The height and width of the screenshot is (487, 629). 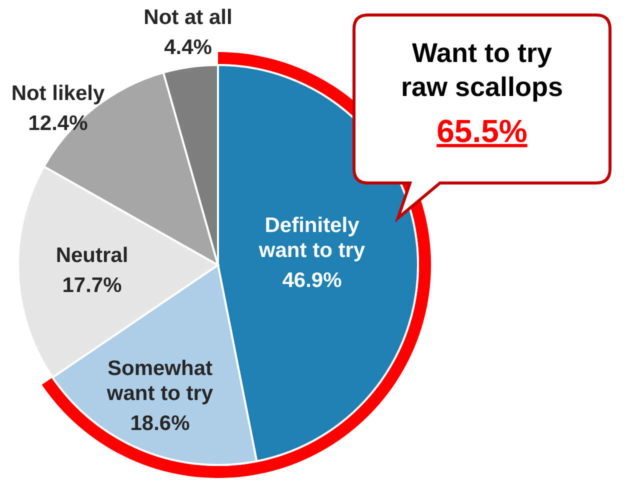 I want to click on text: Want to try raw scallops, so click(x=482, y=70).